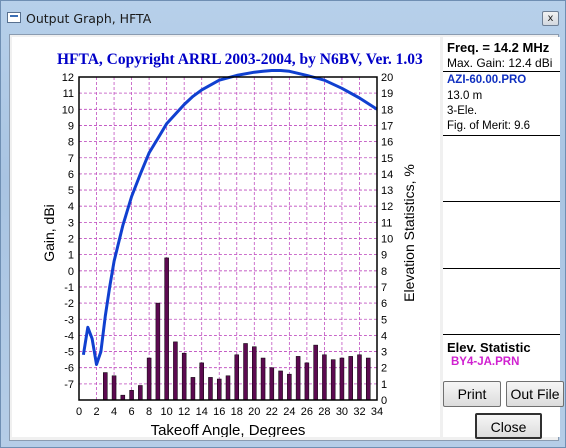  Describe the element at coordinates (71, 175) in the screenshot. I see `y-tick-label: 6` at that location.